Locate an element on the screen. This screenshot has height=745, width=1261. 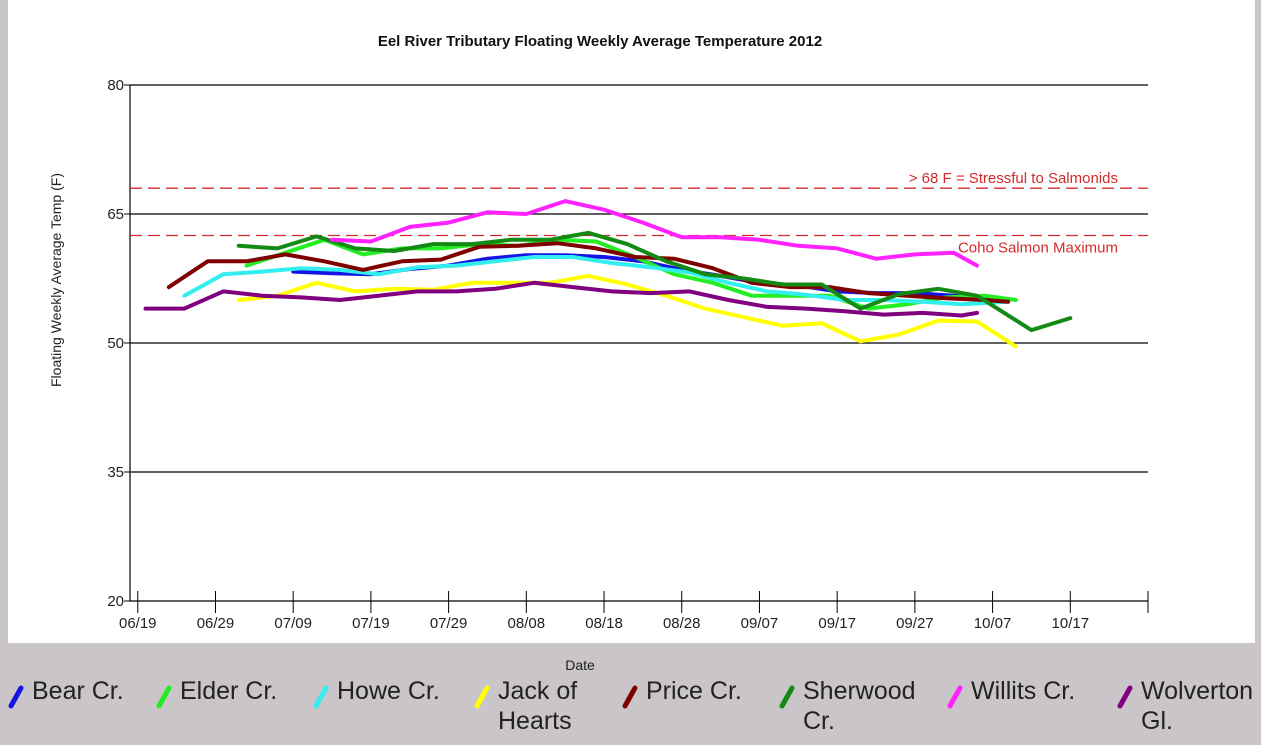
x-tick-label: 10/07 is located at coordinates (993, 623).